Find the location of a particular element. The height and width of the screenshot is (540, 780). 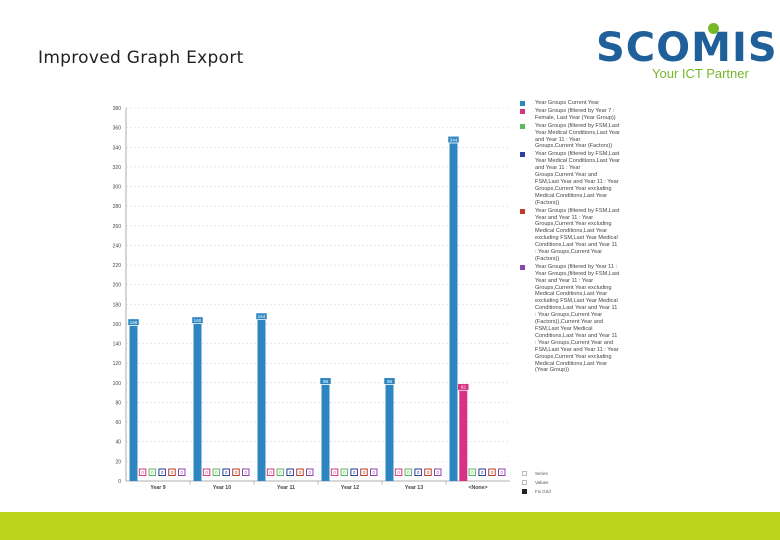

y-tick-label: 120 is located at coordinates (117, 364).